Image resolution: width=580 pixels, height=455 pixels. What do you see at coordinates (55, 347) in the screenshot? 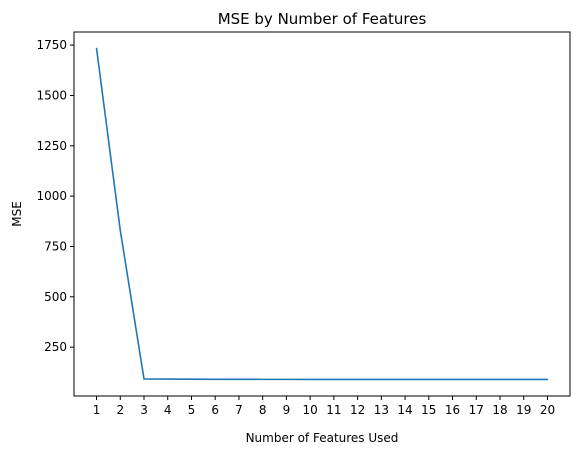
I see `y-tick-label: 250` at bounding box center [55, 347].